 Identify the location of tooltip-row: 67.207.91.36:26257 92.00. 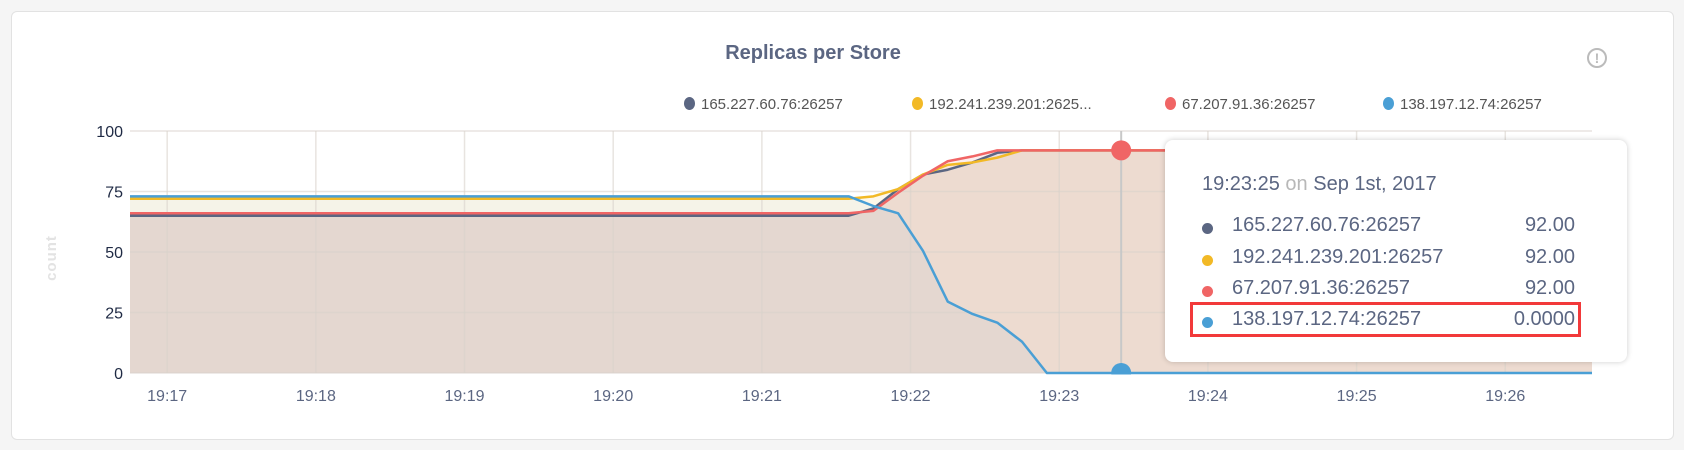
(1388, 292).